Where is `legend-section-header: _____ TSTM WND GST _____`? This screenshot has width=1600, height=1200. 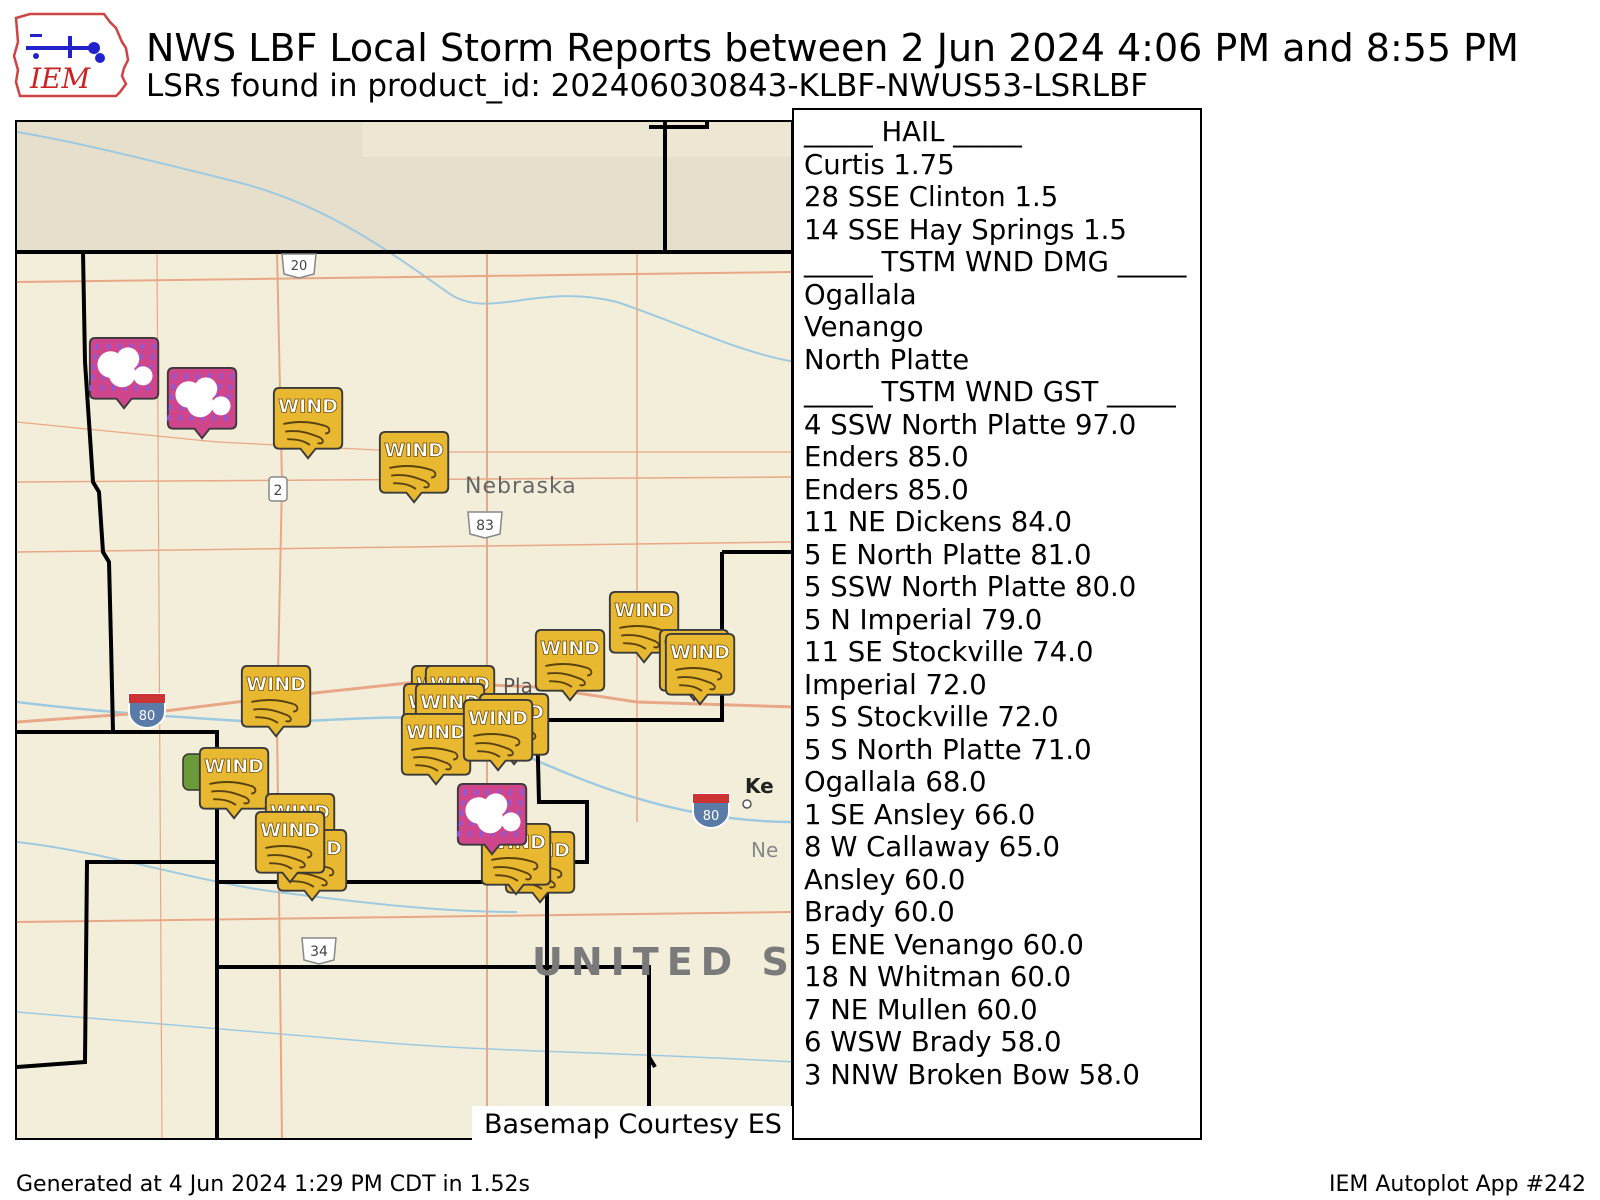 legend-section-header: _____ TSTM WND GST _____ is located at coordinates (990, 392).